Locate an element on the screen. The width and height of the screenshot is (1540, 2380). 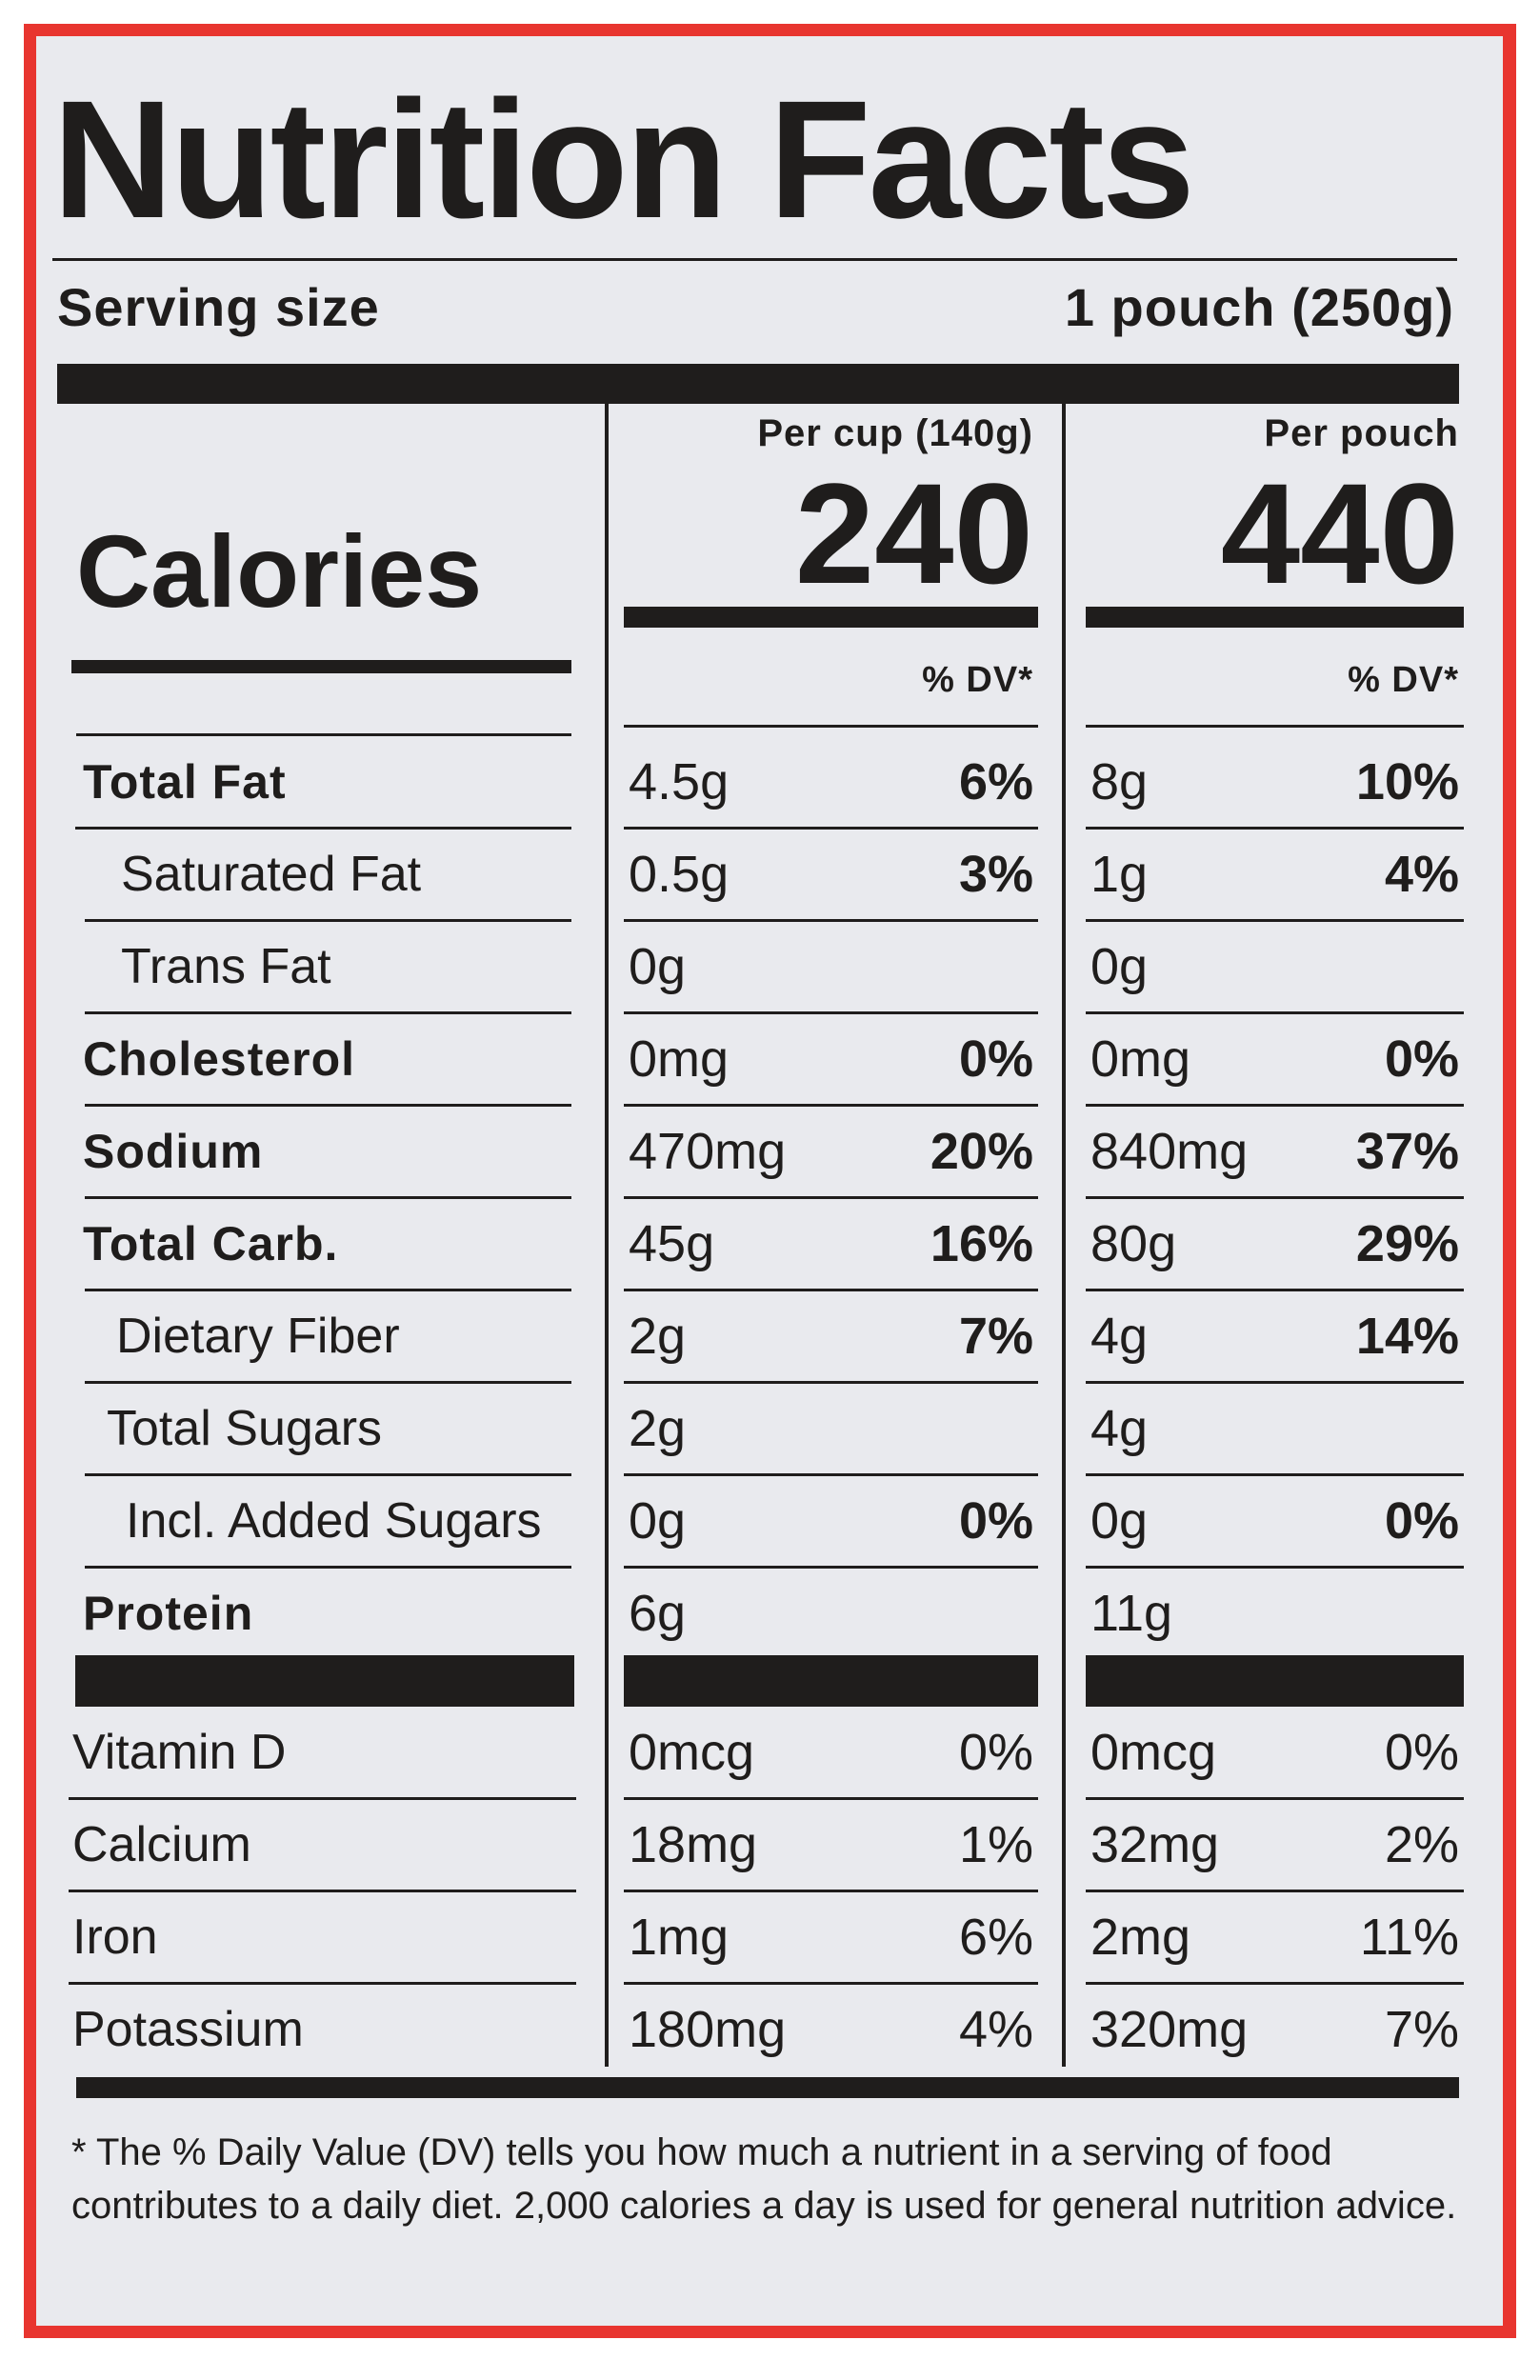
amount: 1mg is located at coordinates (679, 1937).